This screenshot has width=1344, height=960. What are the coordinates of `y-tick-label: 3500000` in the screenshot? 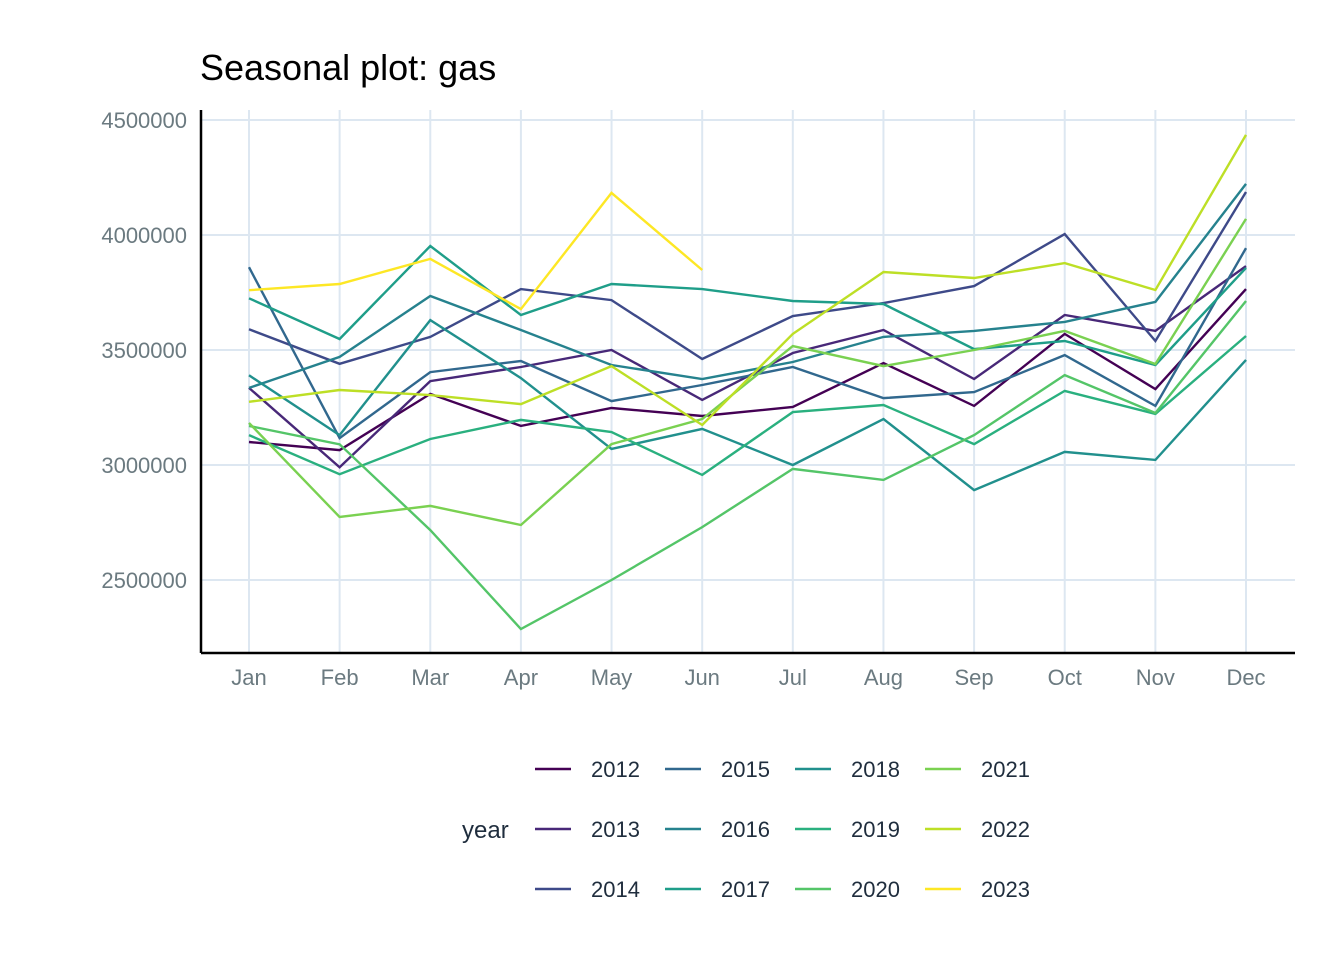 It's located at (144, 350).